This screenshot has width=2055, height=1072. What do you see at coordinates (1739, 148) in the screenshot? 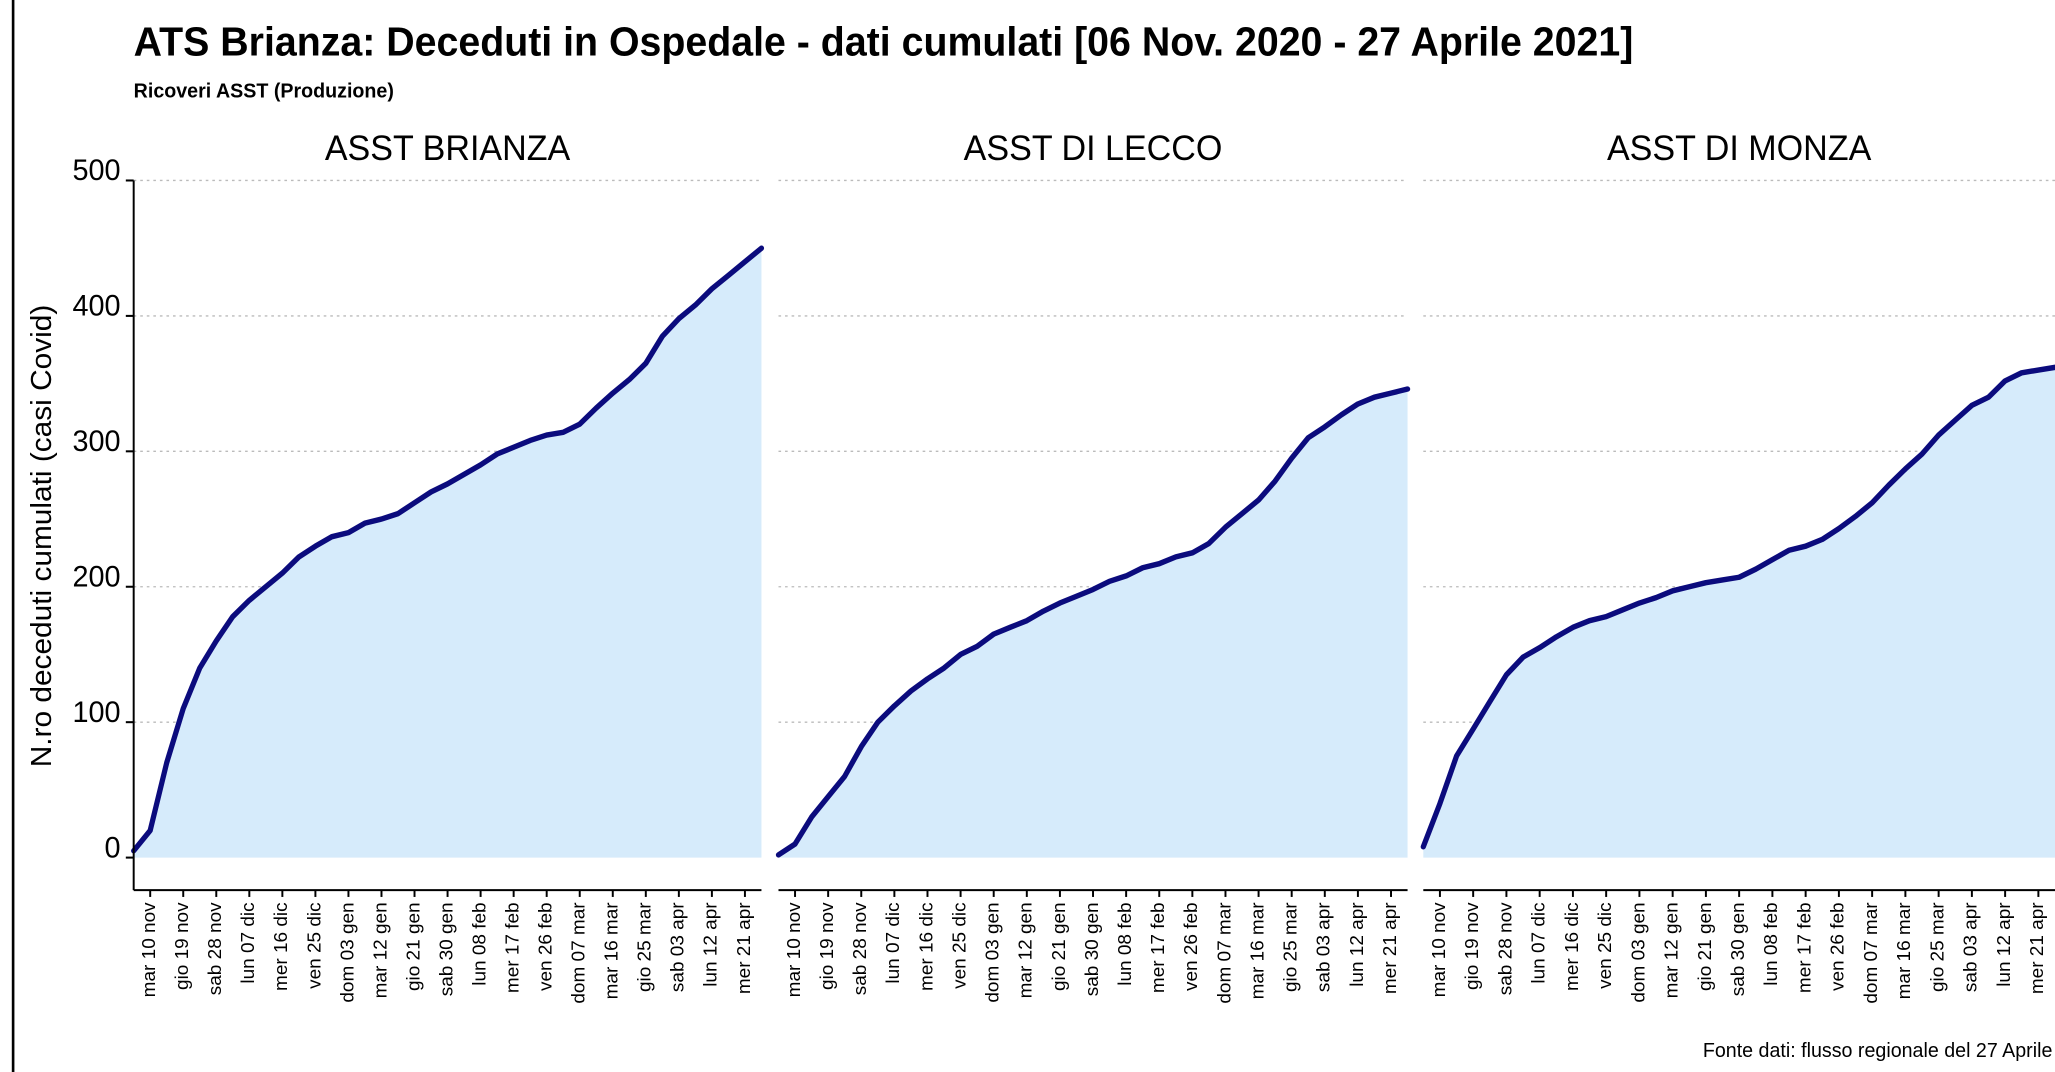
I see `panel-title: ASST DI MONZA` at bounding box center [1739, 148].